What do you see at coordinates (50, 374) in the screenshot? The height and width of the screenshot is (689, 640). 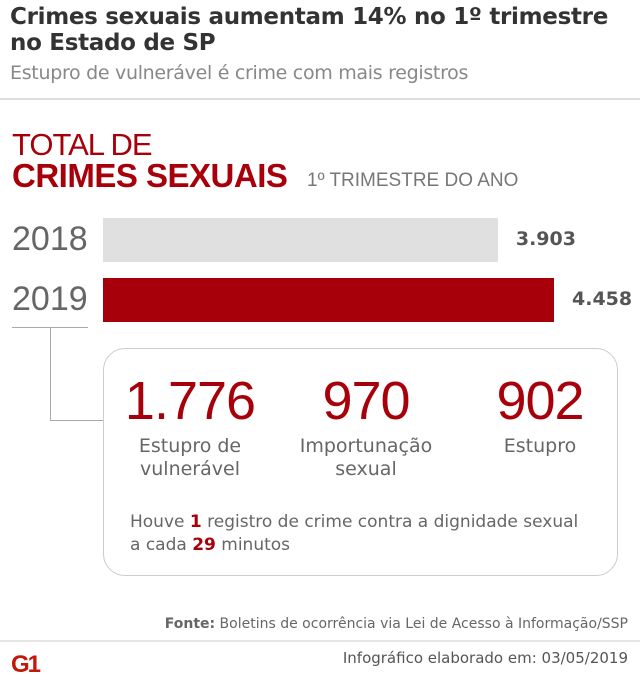 I see `connector-vertical` at bounding box center [50, 374].